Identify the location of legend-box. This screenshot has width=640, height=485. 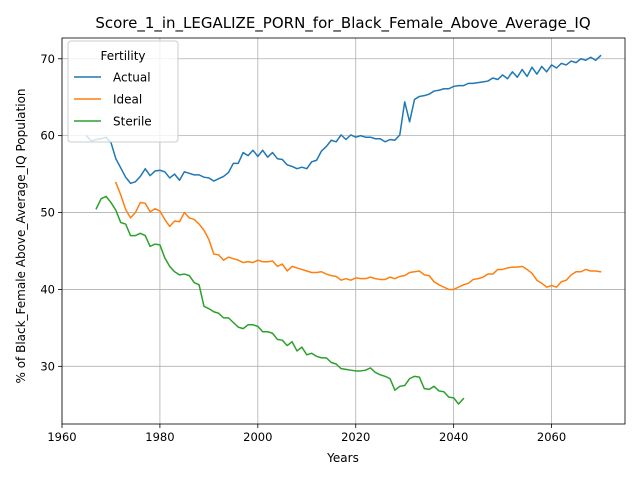
(123, 91).